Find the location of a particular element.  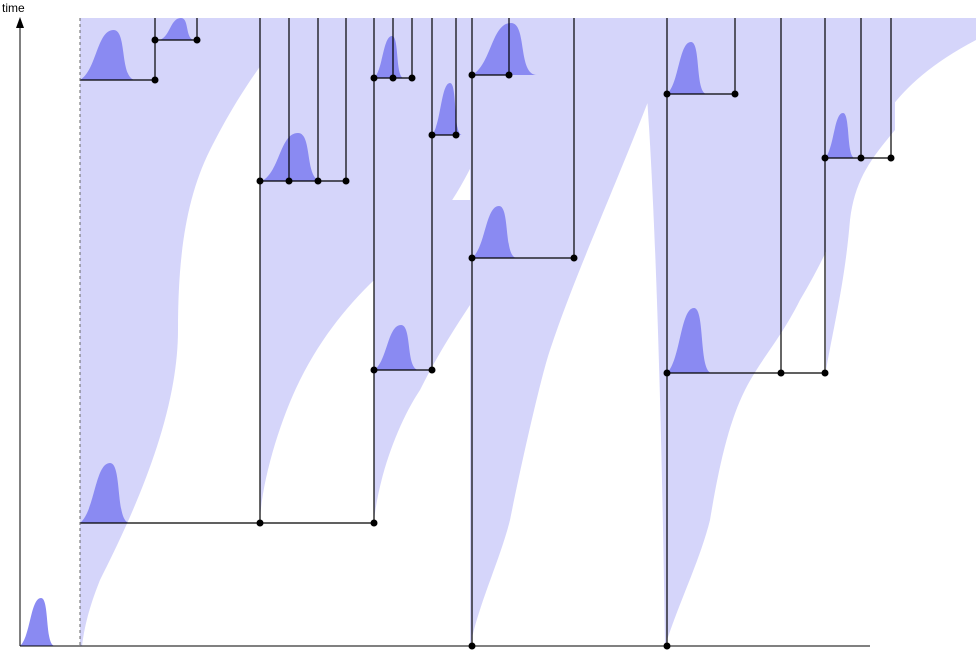

axis-arrow is located at coordinates (20, 22).